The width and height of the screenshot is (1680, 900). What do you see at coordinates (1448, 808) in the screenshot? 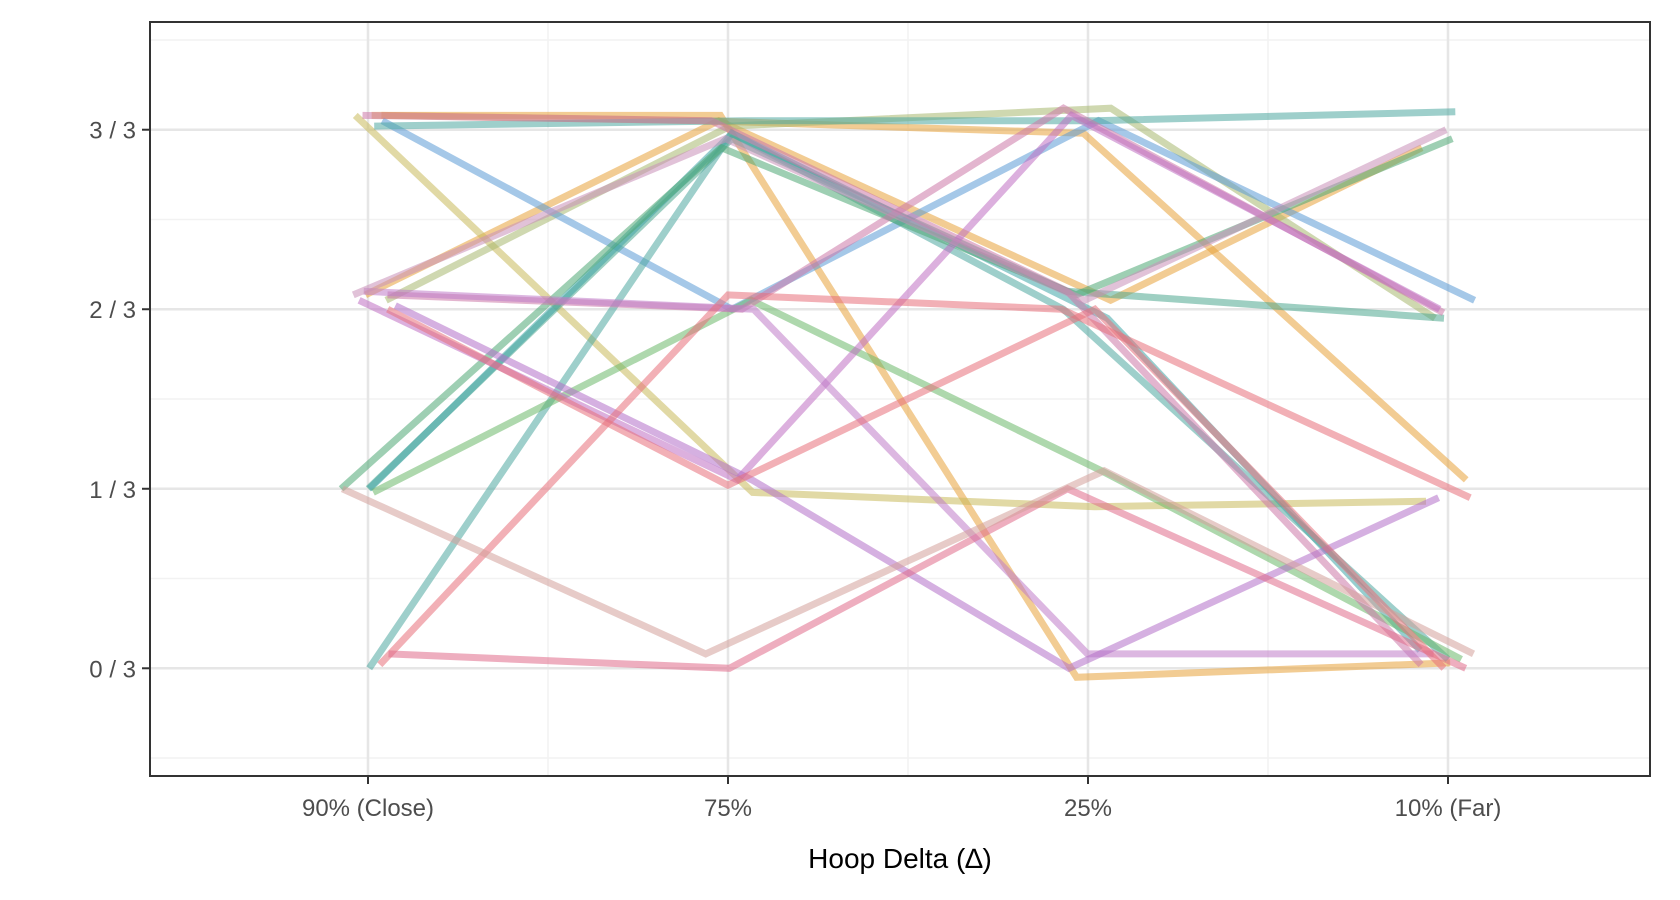
I see `x-tick-label: 10% (Far)` at bounding box center [1448, 808].